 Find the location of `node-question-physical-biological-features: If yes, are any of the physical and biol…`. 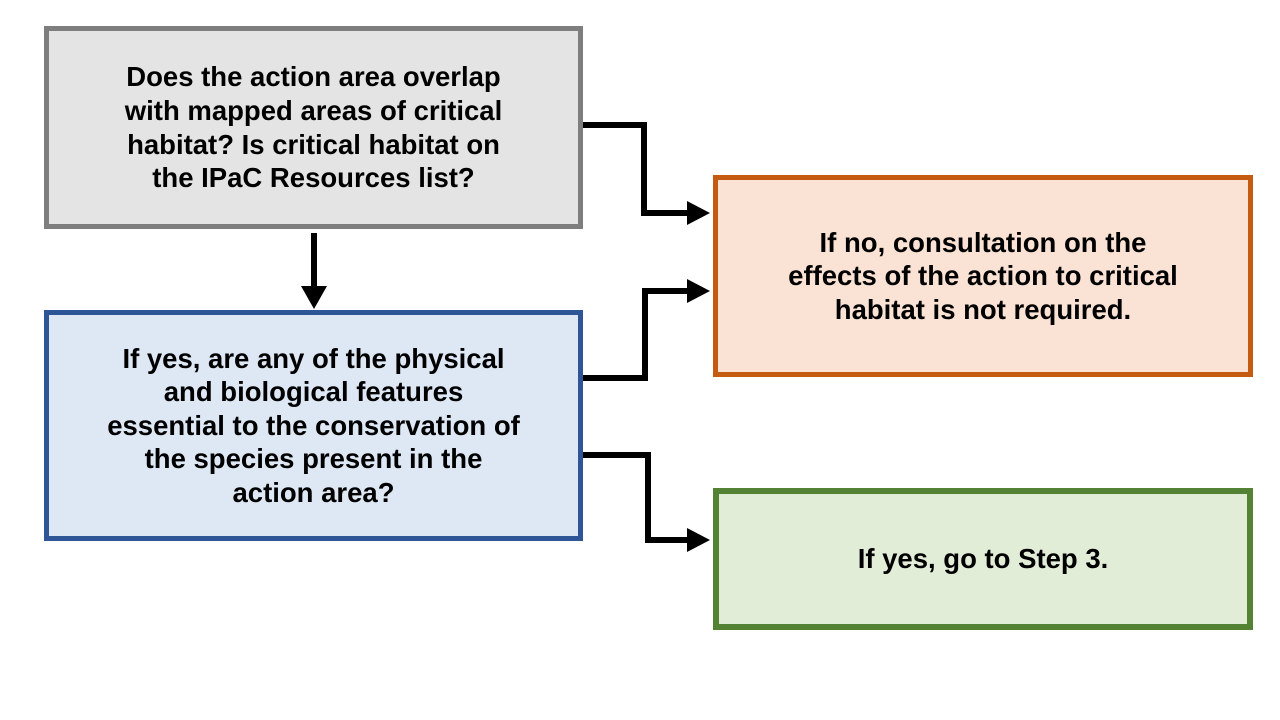

node-question-physical-biological-features: If yes, are any of the physical and biol… is located at coordinates (313, 425).